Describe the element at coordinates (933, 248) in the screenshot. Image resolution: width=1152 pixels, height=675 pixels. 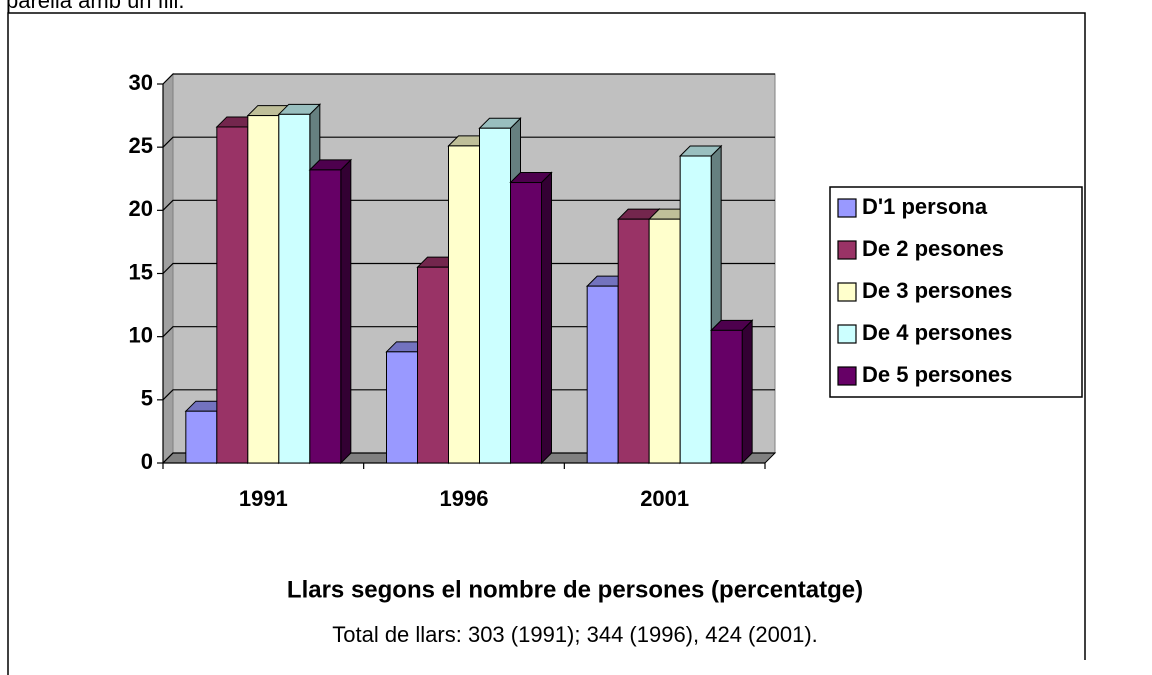
I see `legend-label: De 2 pesones` at that location.